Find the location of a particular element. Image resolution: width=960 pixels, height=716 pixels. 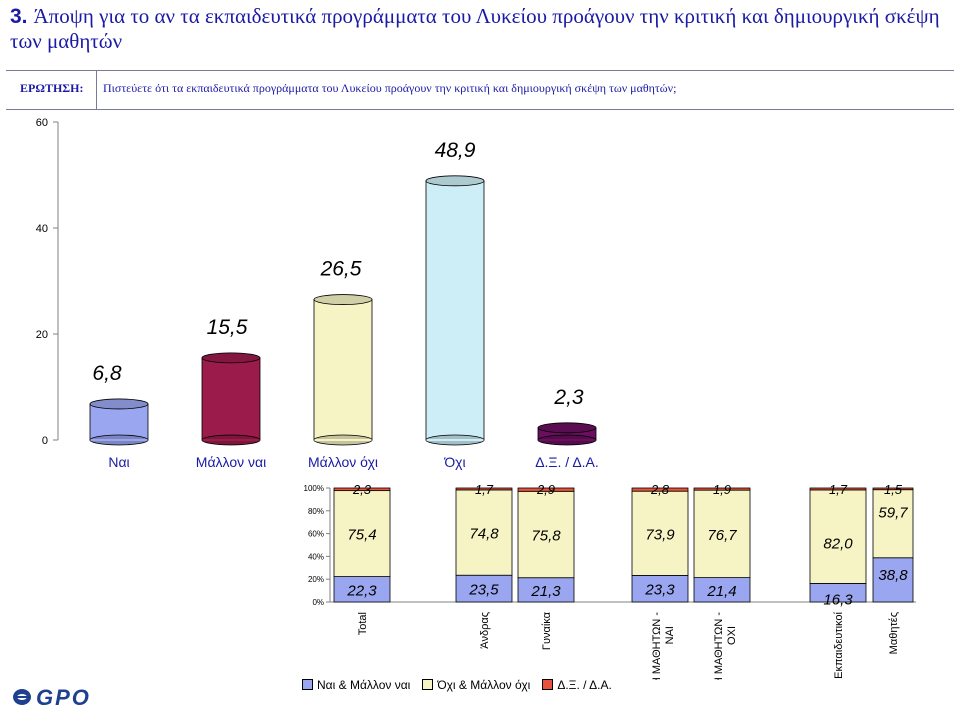

slide-number: 3. is located at coordinates (19, 16).